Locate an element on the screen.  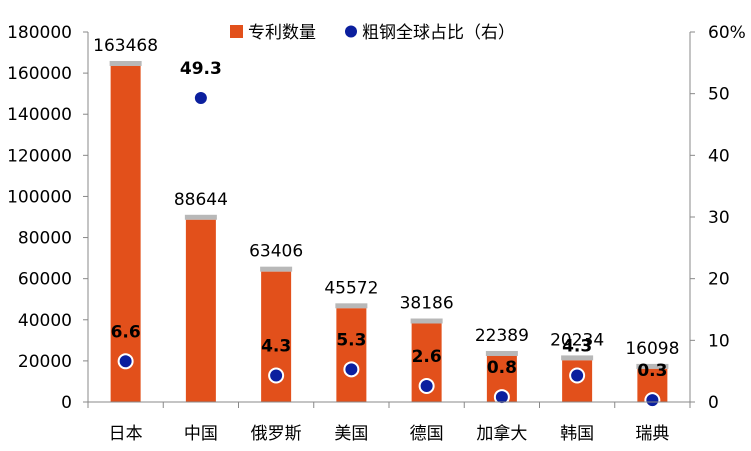
point-value-label: 0.8 is located at coordinates (502, 368).